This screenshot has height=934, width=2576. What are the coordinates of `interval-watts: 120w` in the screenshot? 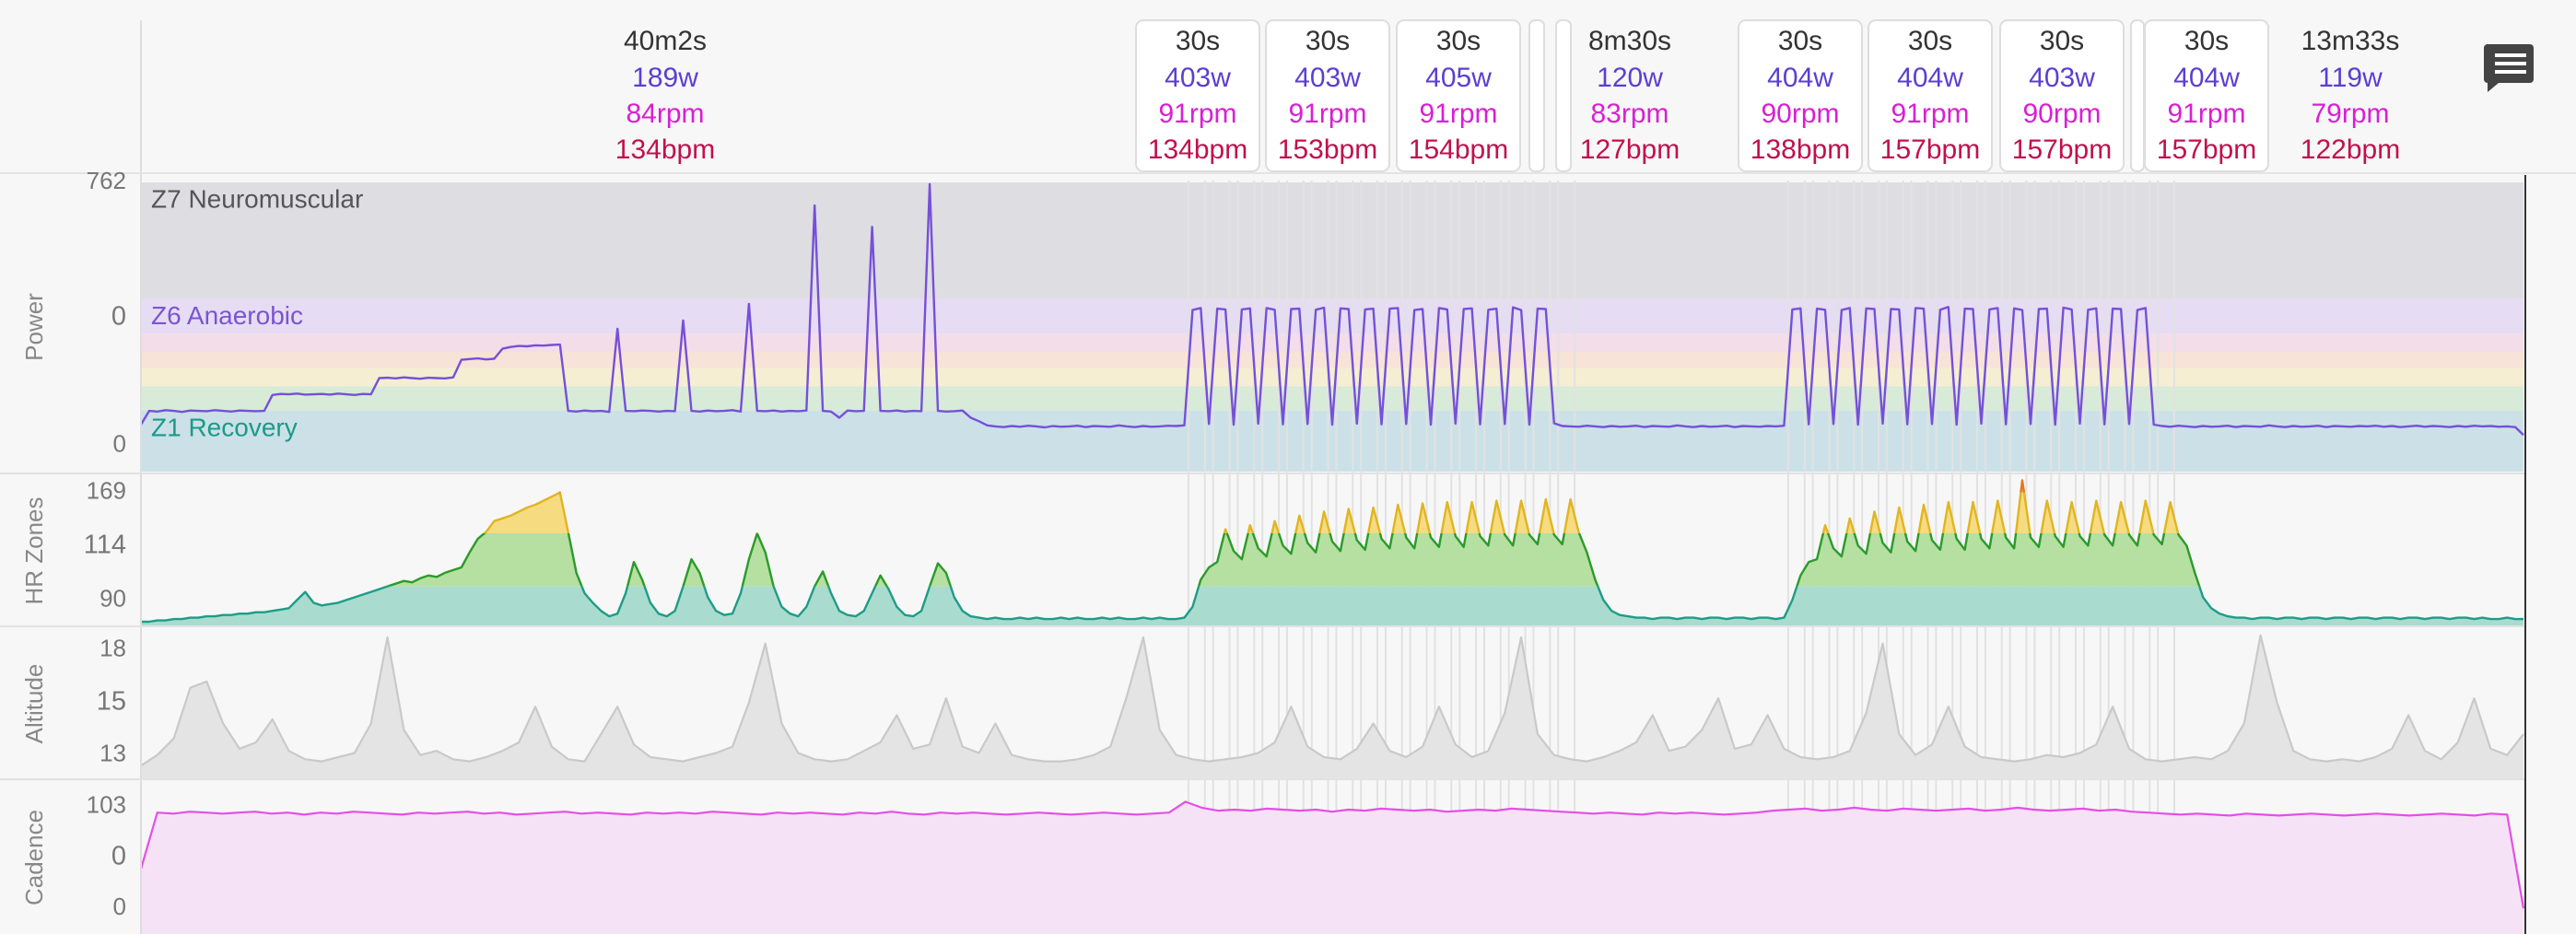 It's located at (1630, 78).